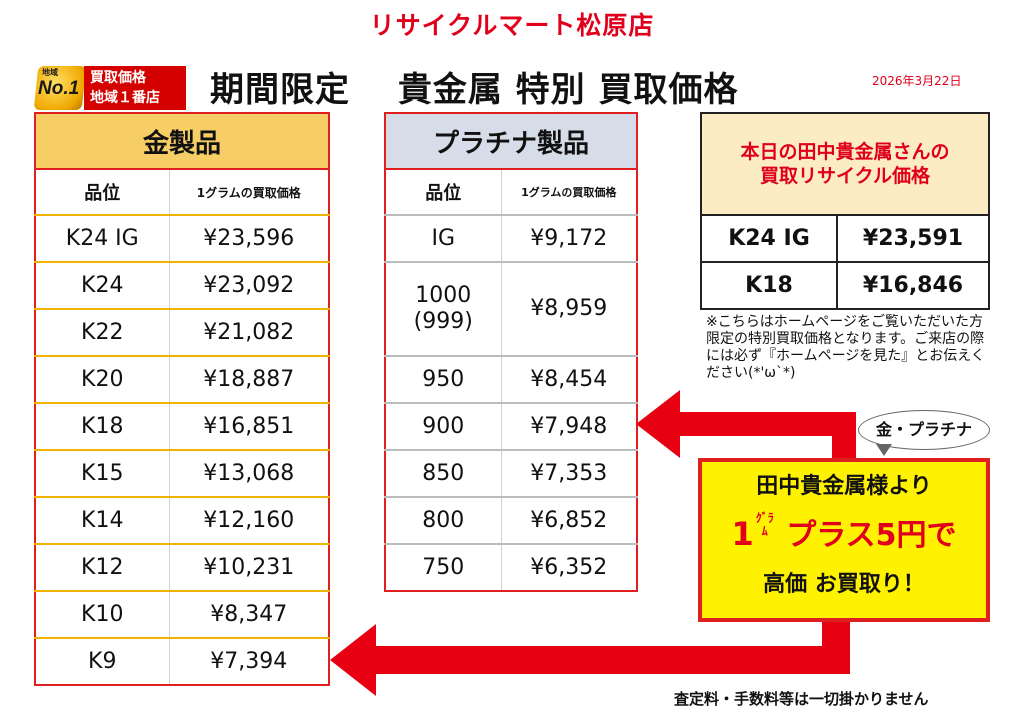  Describe the element at coordinates (443, 427) in the screenshot. I see `grade-cell: 900` at that location.